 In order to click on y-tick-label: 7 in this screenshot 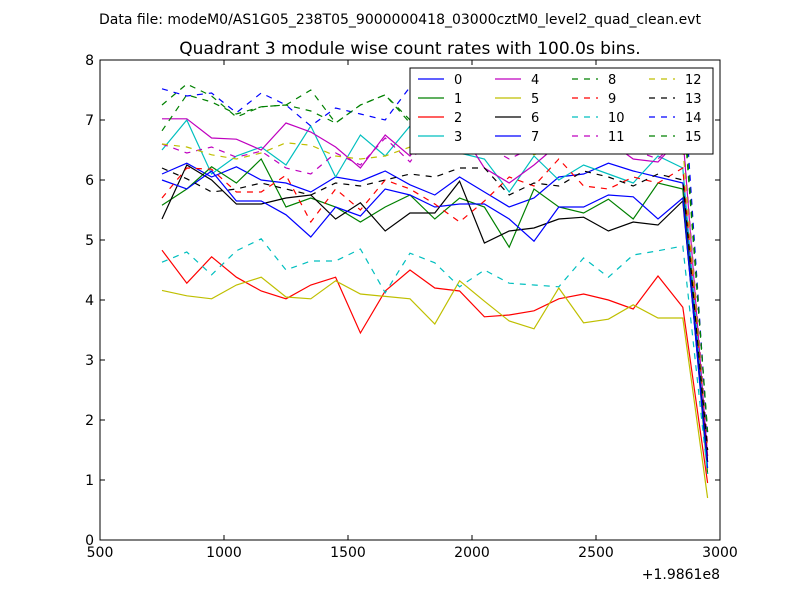, I will do `click(89, 121)`.